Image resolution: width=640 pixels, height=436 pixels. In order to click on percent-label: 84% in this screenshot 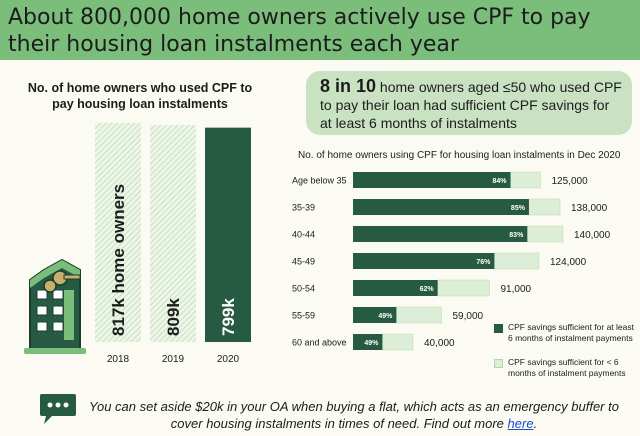, I will do `click(499, 181)`.